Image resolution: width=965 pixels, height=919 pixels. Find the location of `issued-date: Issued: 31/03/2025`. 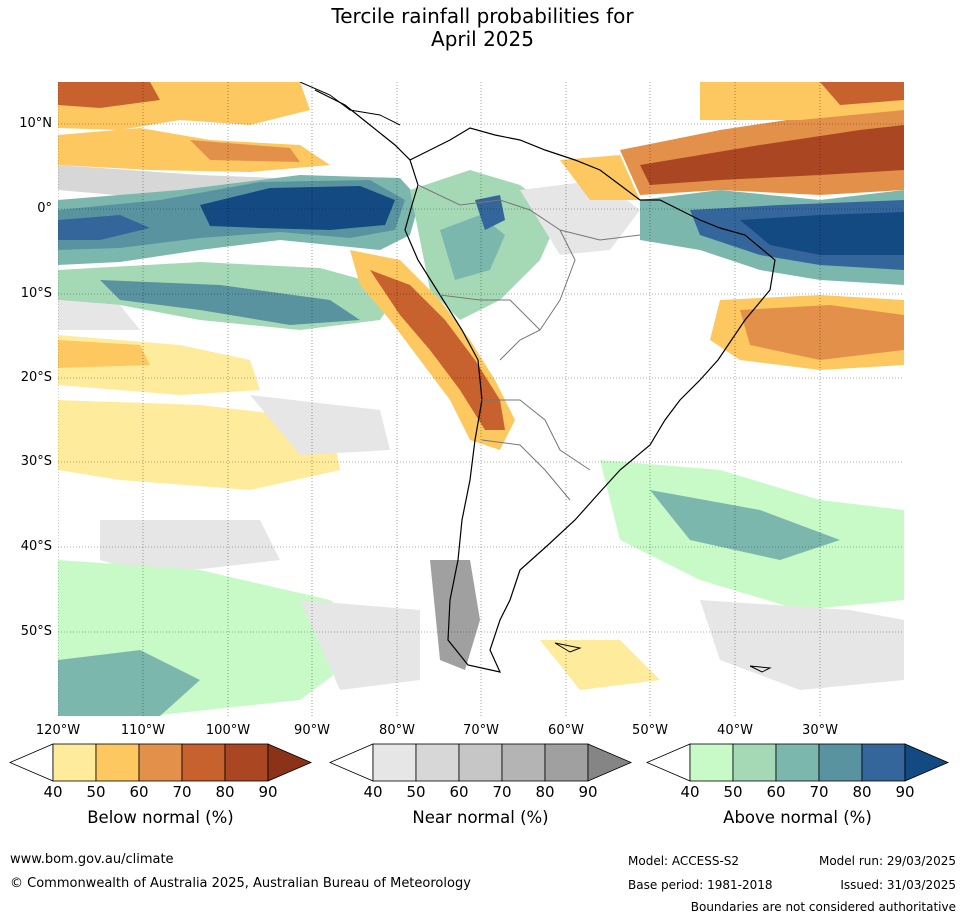

issued-date: Issued: 31/03/2025 is located at coordinates (898, 885).